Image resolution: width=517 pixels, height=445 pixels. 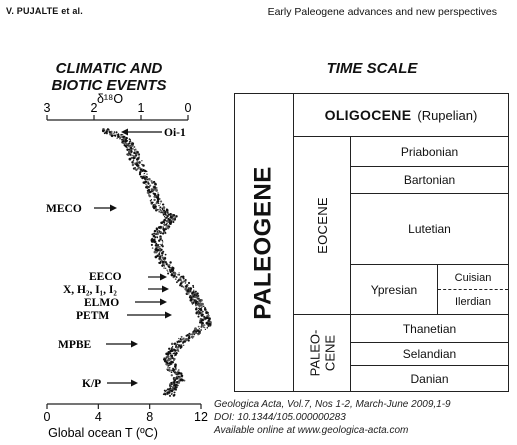 What do you see at coordinates (163, 277) in the screenshot?
I see `eeco-arrowhead` at bounding box center [163, 277].